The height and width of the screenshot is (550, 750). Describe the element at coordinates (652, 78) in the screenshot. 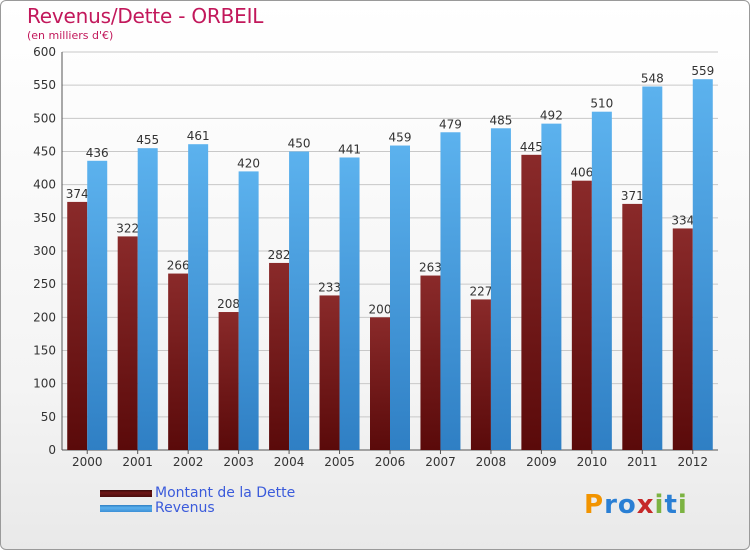

I see `data-label-revenus: 548` at that location.